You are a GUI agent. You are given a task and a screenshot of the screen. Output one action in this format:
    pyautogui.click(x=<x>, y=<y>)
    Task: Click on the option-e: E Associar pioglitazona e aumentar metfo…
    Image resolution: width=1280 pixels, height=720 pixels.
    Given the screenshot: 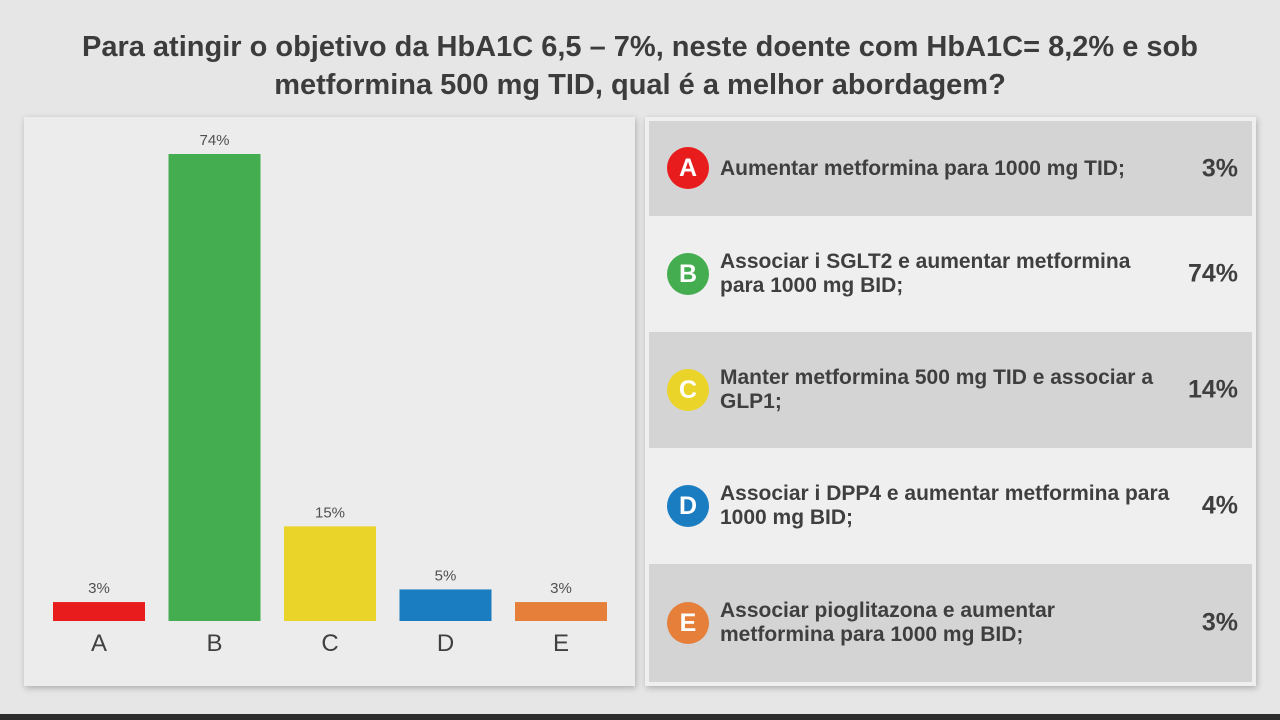 What is the action you would take?
    pyautogui.click(x=950, y=623)
    